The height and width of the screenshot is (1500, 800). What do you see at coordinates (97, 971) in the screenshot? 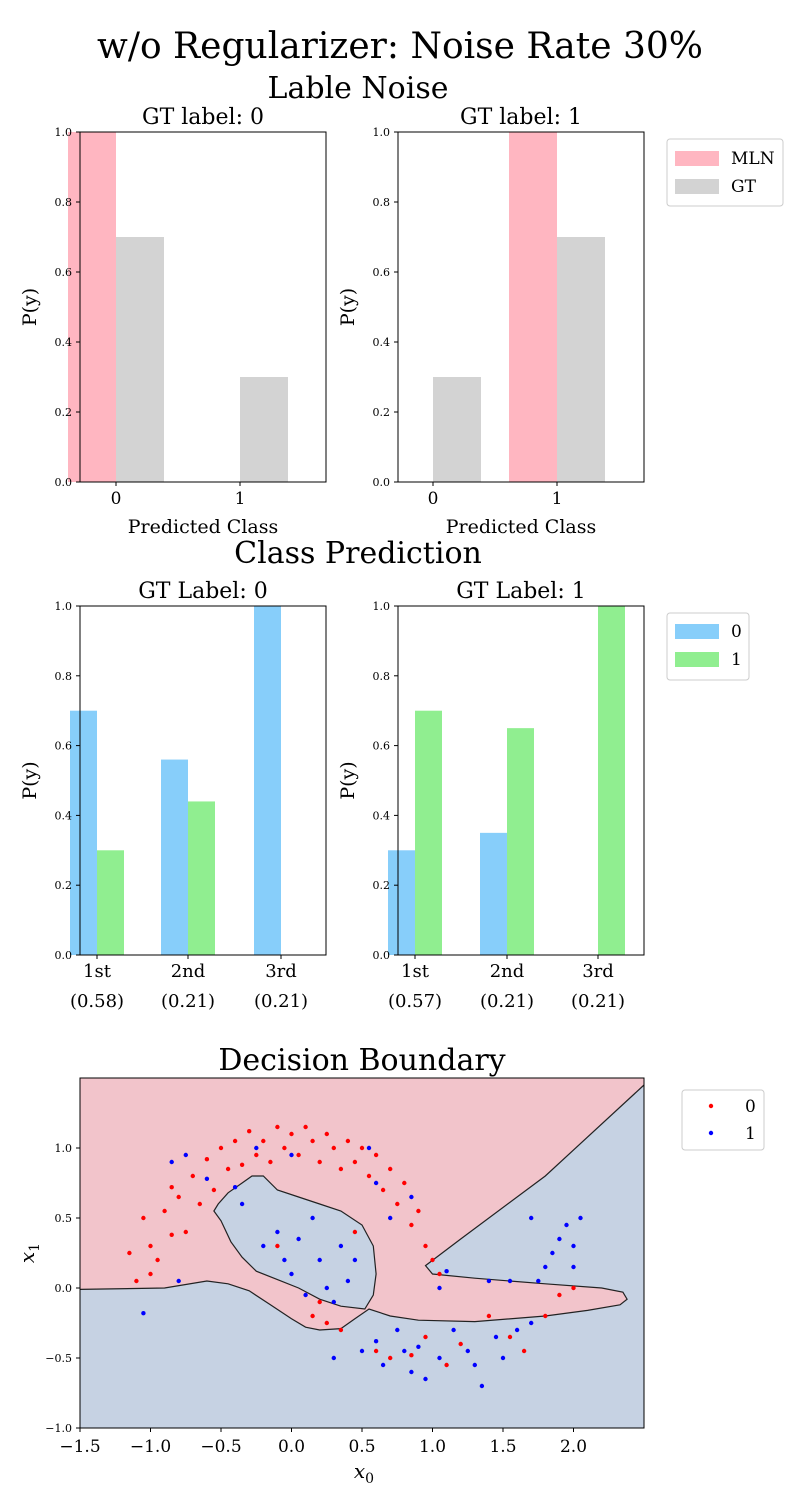
I see `x-tick-label: 1st` at bounding box center [97, 971].